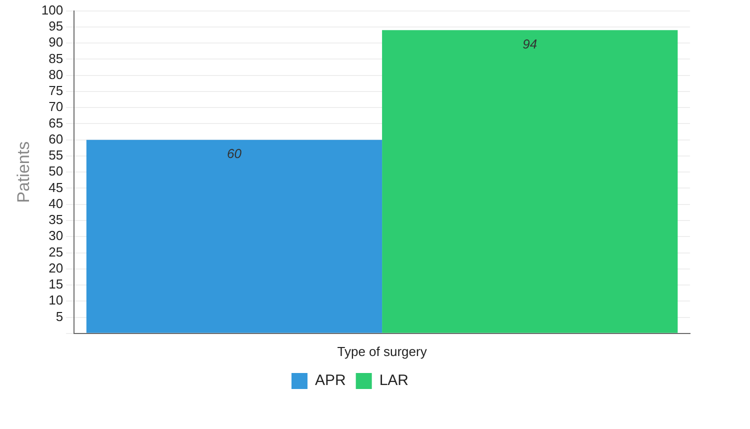 This screenshot has height=429, width=750. I want to click on y-tick-label: 95, so click(56, 26).